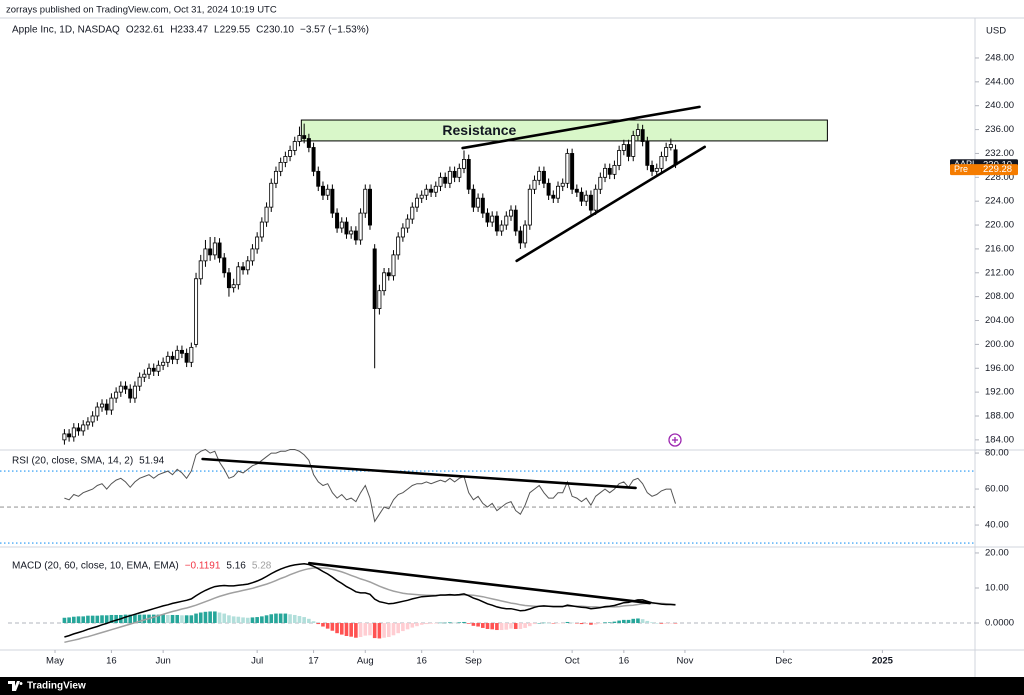 This screenshot has width=1024, height=695. Describe the element at coordinates (997, 552) in the screenshot. I see `y-tick-label: 20.00` at that location.